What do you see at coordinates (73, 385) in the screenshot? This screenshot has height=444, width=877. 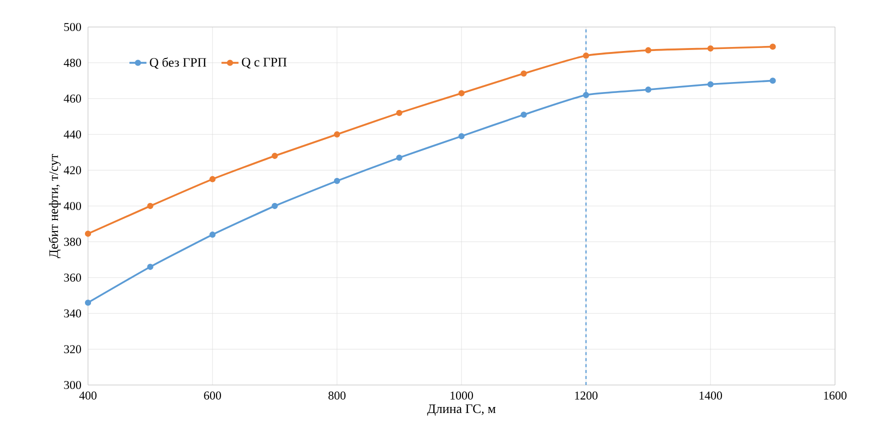 I see `y-tick-label: 300` at bounding box center [73, 385].